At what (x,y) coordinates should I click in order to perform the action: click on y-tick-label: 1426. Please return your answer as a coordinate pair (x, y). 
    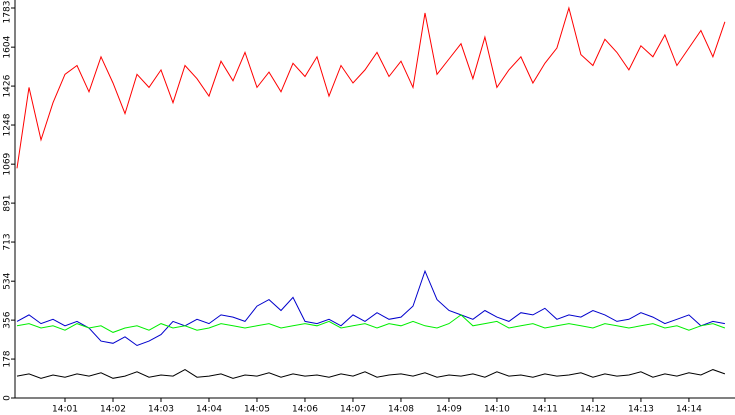
    Looking at the image, I should click on (8, 85).